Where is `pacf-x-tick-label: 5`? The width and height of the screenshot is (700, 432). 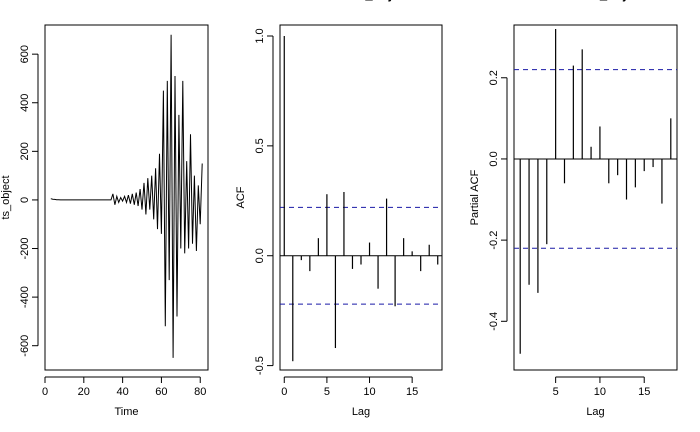 pacf-x-tick-label: 5 is located at coordinates (556, 392).